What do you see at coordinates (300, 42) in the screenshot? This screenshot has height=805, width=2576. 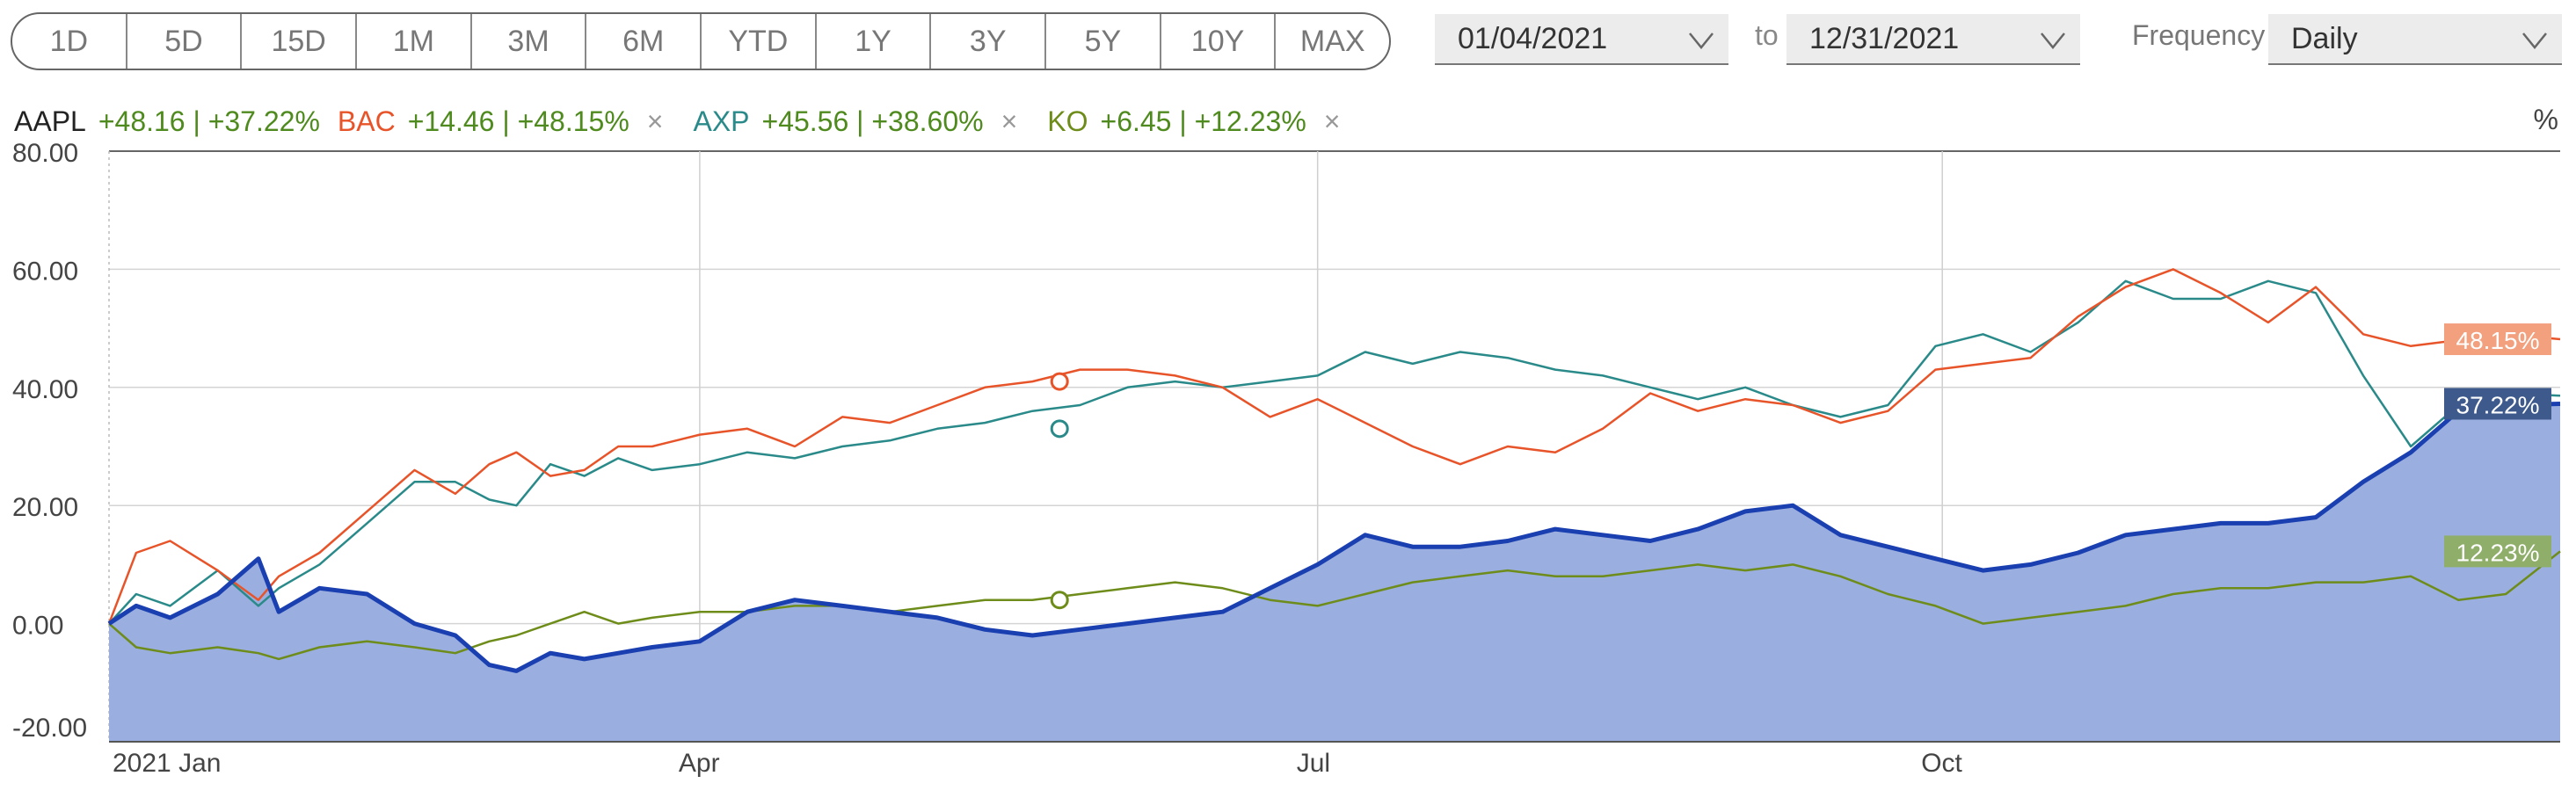 I see `range-button-15d: 15D` at bounding box center [300, 42].